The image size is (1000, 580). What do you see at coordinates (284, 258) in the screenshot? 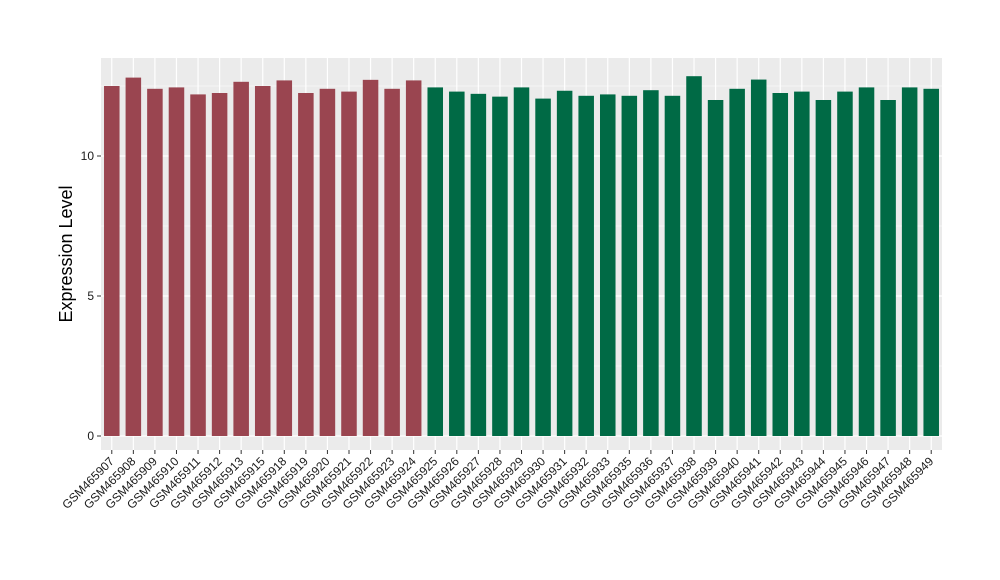
I see `bar-GSM465918` at bounding box center [284, 258].